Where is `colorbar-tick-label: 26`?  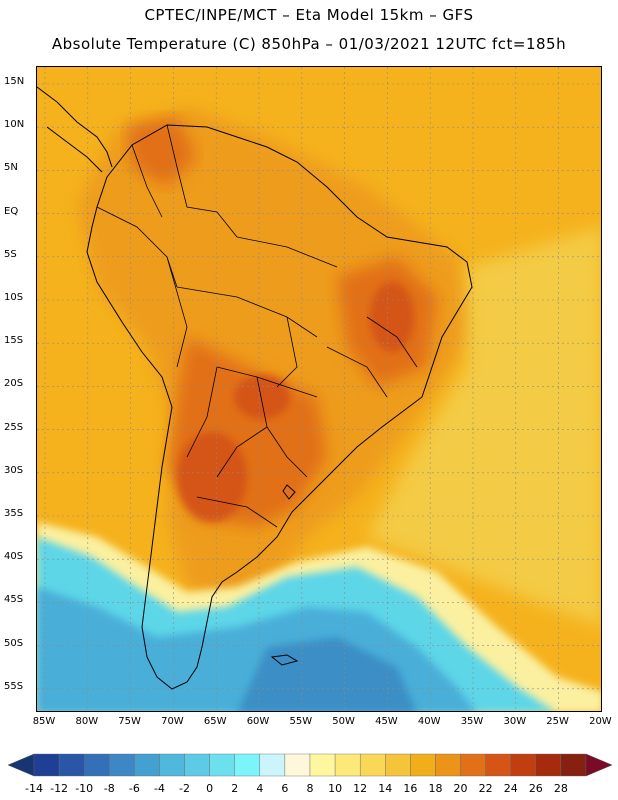
colorbar-tick-label: 26 is located at coordinates (535, 788).